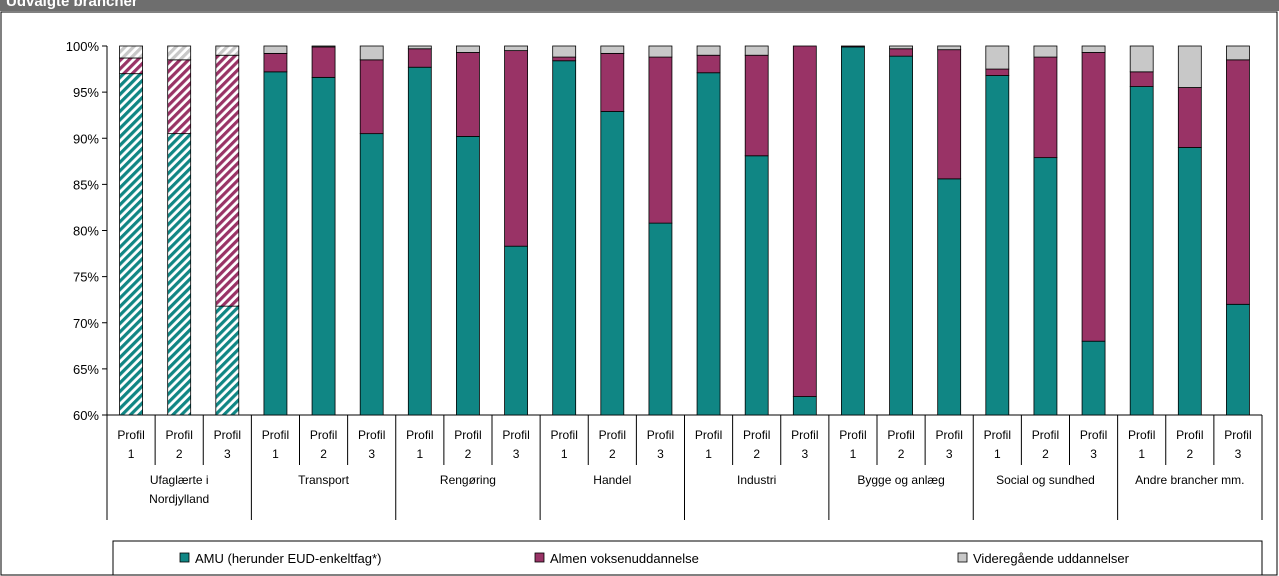 The image size is (1279, 576). What do you see at coordinates (179, 489) in the screenshot?
I see `group-label: Ufaglærte i Nordjylland` at bounding box center [179, 489].